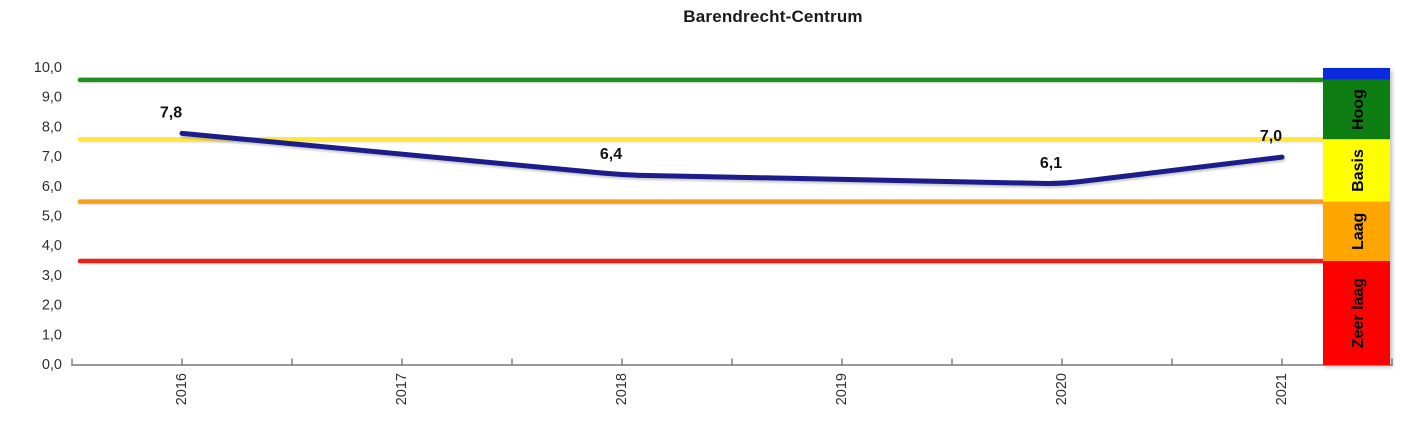 The image size is (1406, 433). I want to click on y-tick-label: 0,0, so click(52, 365).